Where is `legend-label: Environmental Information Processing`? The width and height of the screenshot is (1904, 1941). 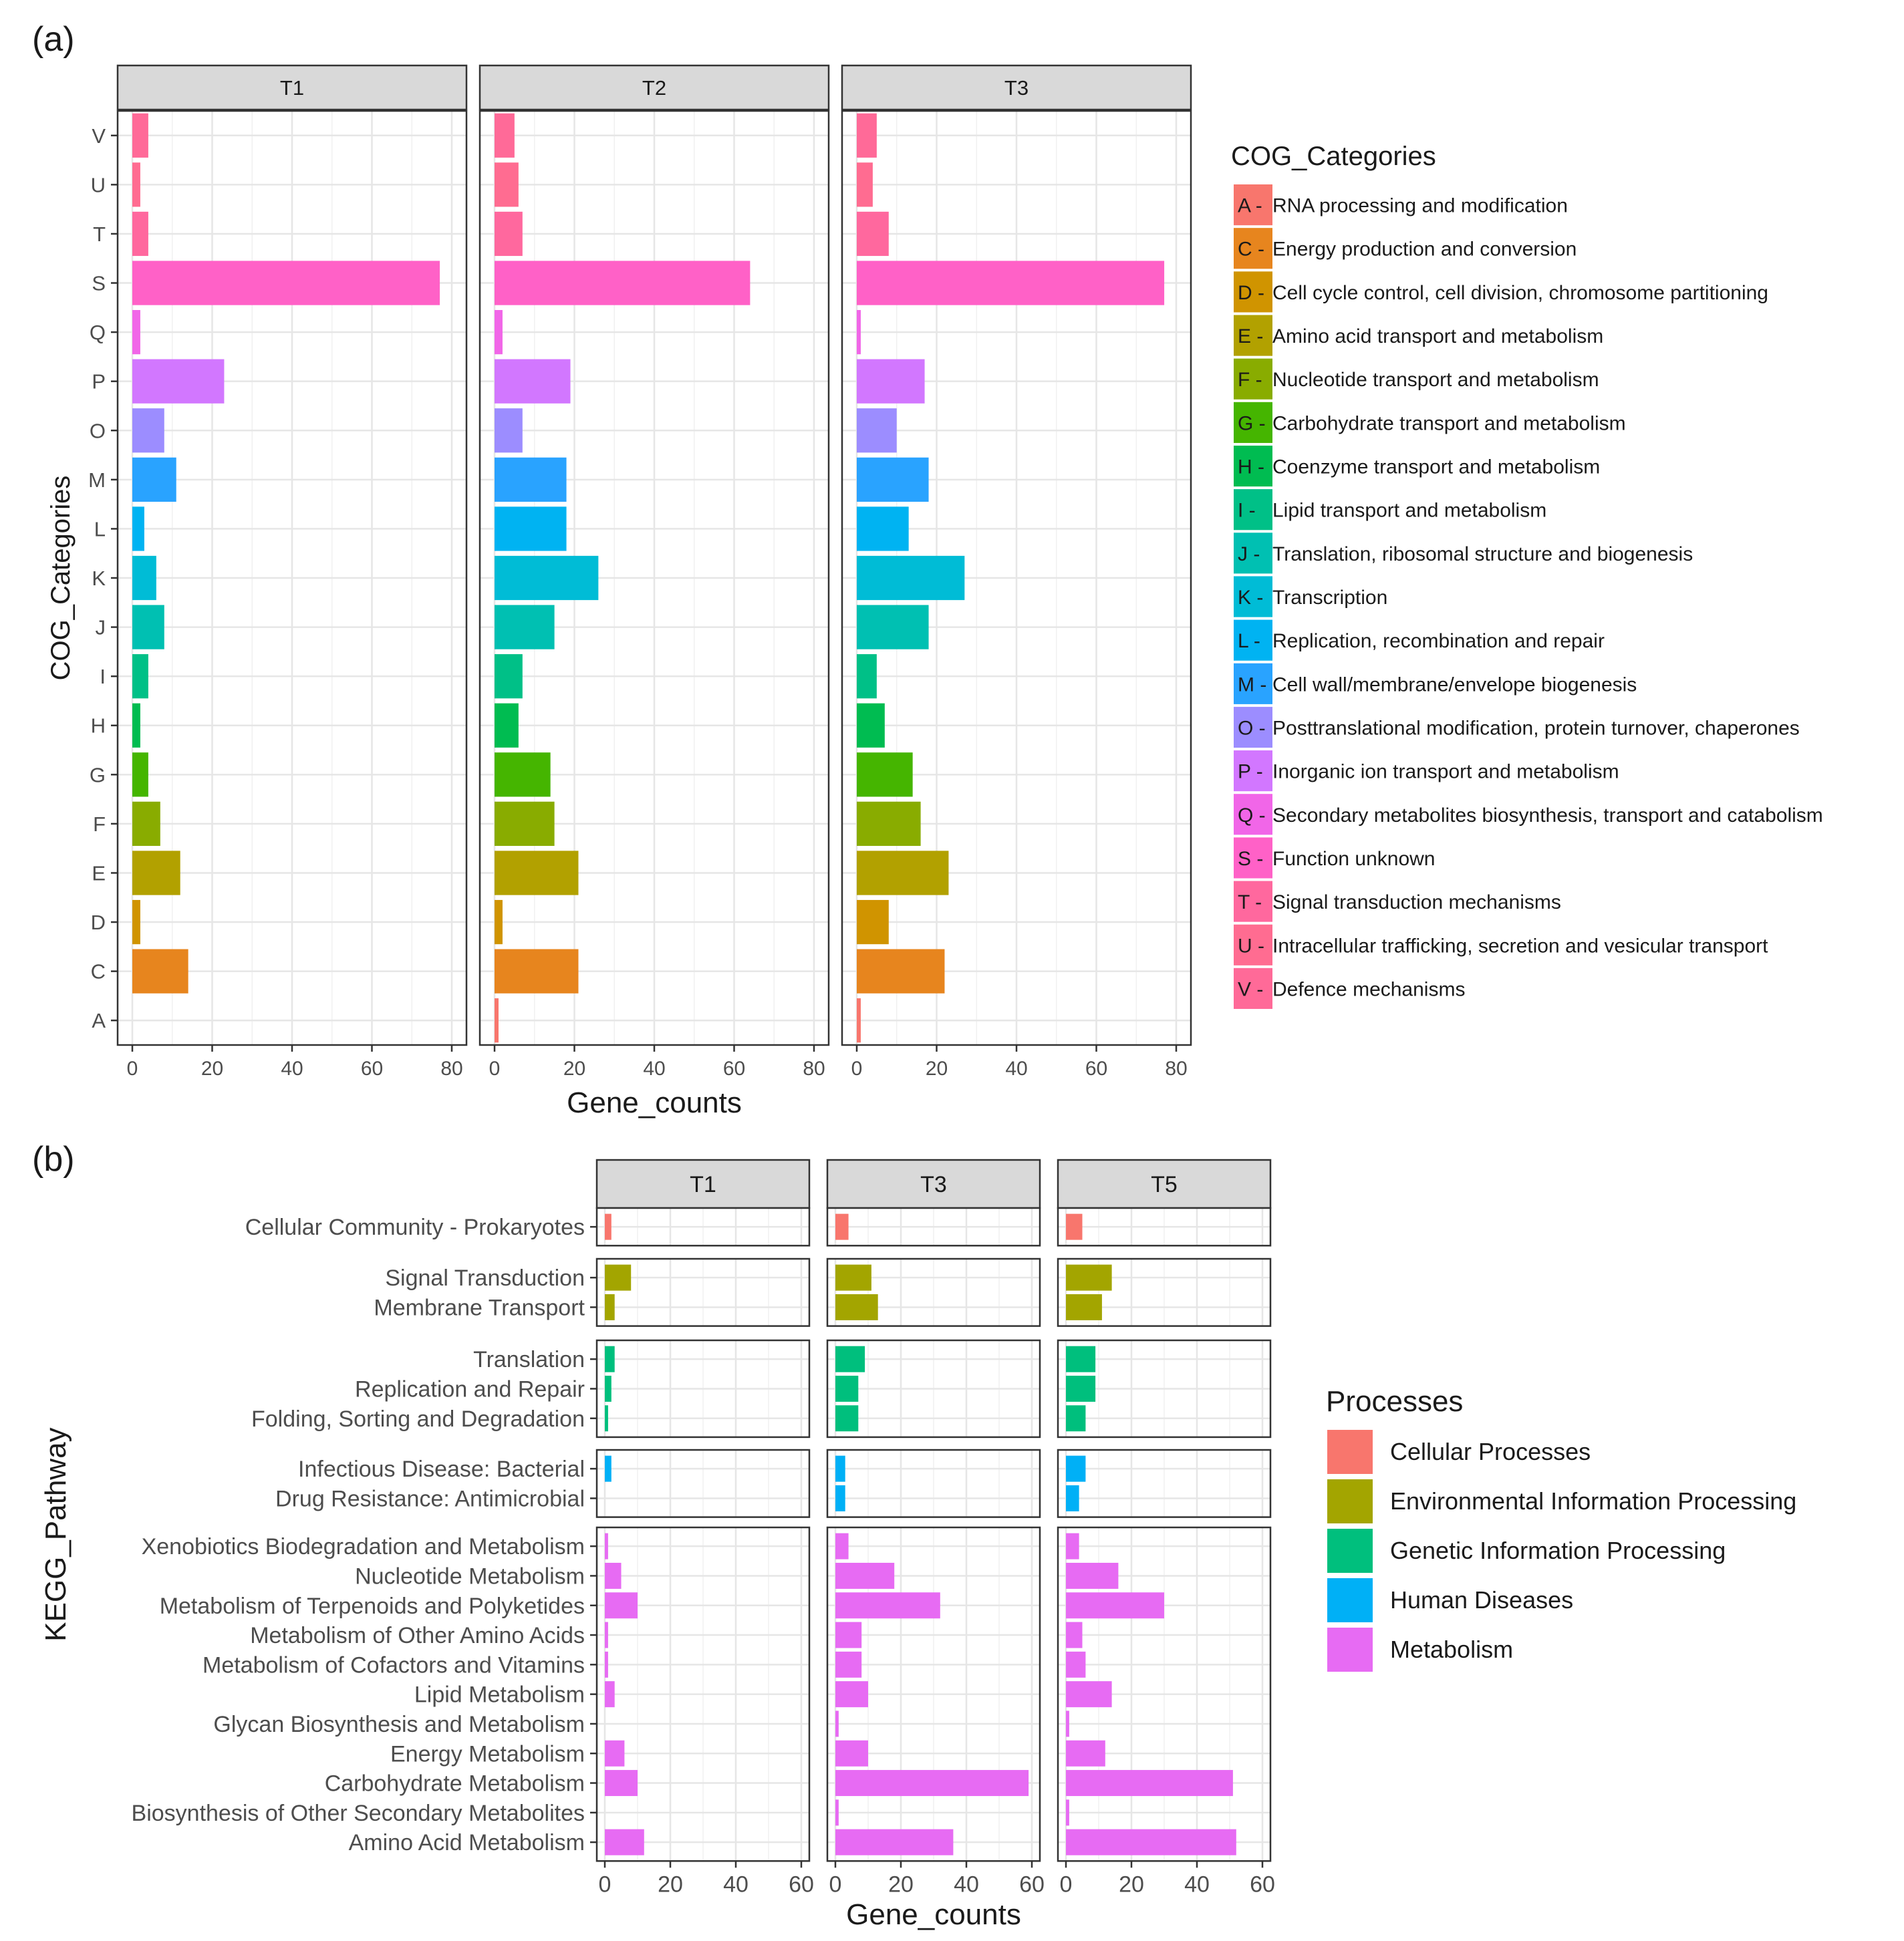
legend-label: Environmental Information Processing is located at coordinates (1593, 1501).